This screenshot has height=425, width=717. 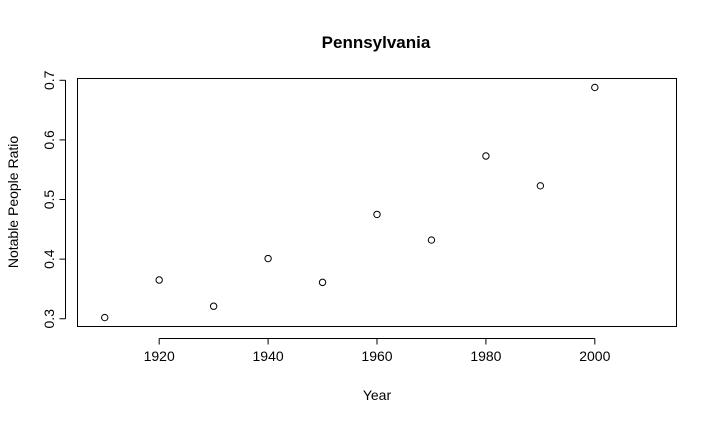 I want to click on y-axis-label: Notable People Ratio, so click(x=13, y=202).